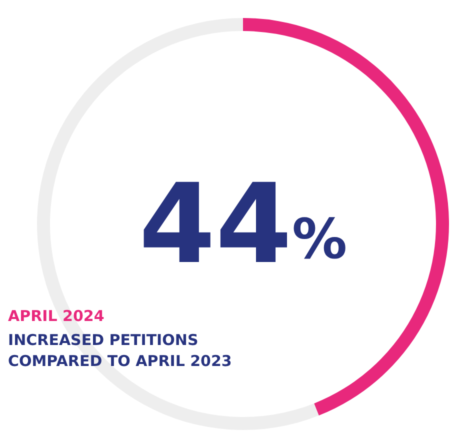 Image resolution: width=454 pixels, height=439 pixels. What do you see at coordinates (57, 316) in the screenshot?
I see `text: APRIL 2024` at bounding box center [57, 316].